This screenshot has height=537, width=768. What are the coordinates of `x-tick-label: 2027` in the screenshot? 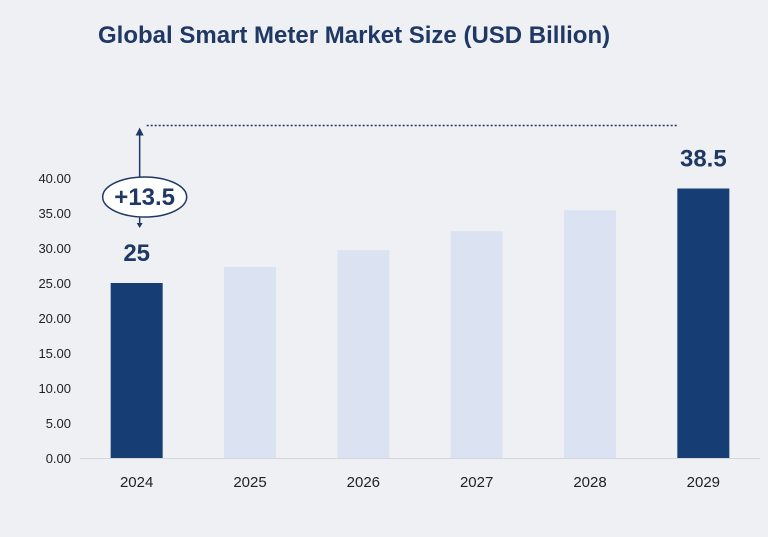 It's located at (476, 482).